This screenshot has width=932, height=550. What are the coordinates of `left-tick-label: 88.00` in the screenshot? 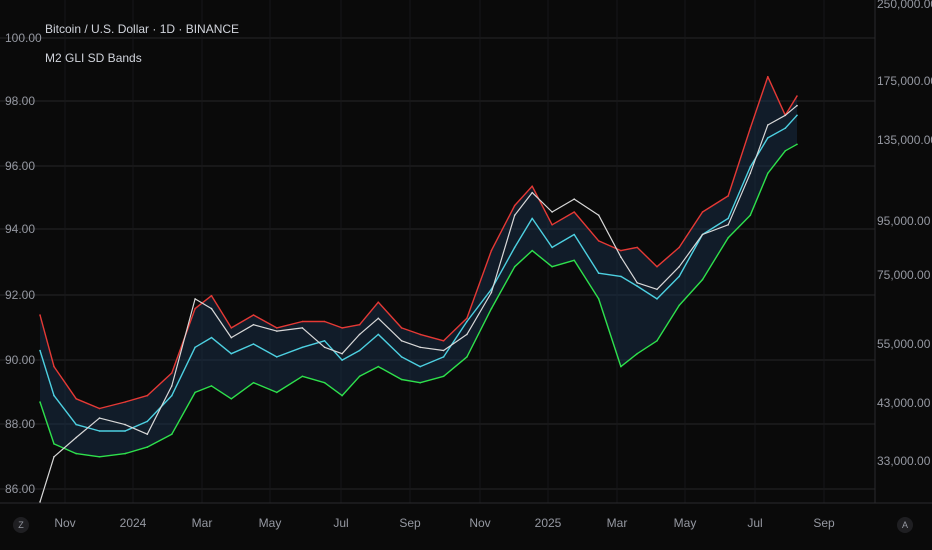 It's located at (20, 424).